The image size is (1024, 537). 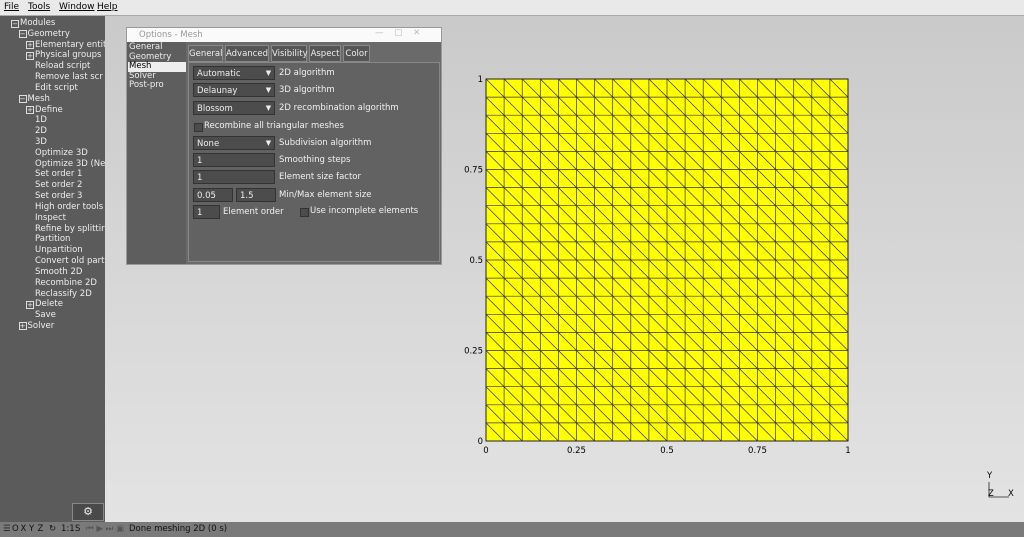 What do you see at coordinates (480, 80) in the screenshot?
I see `y-axis-label: 1` at bounding box center [480, 80].